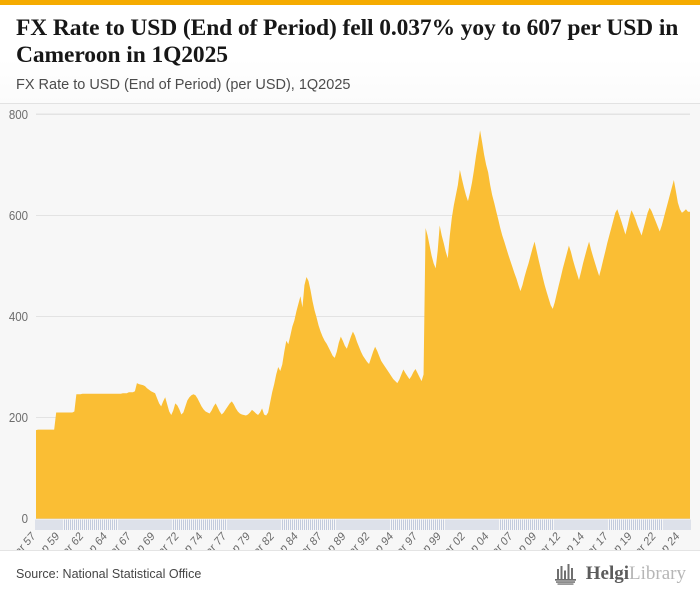 The width and height of the screenshot is (700, 596). What do you see at coordinates (18, 417) in the screenshot?
I see `y-tick-label: 200` at bounding box center [18, 417].